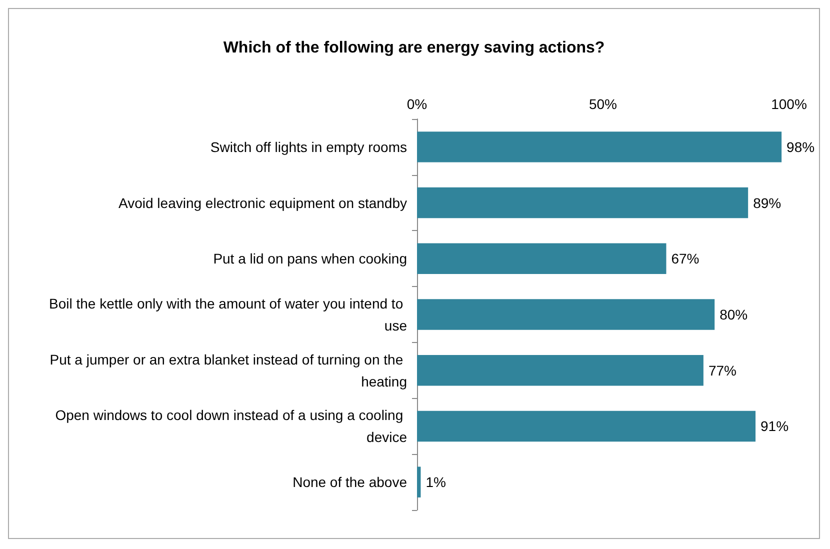  Describe the element at coordinates (262, 202) in the screenshot. I see `y-tick-label: Avoid leaving electronic equipment on standby` at that location.